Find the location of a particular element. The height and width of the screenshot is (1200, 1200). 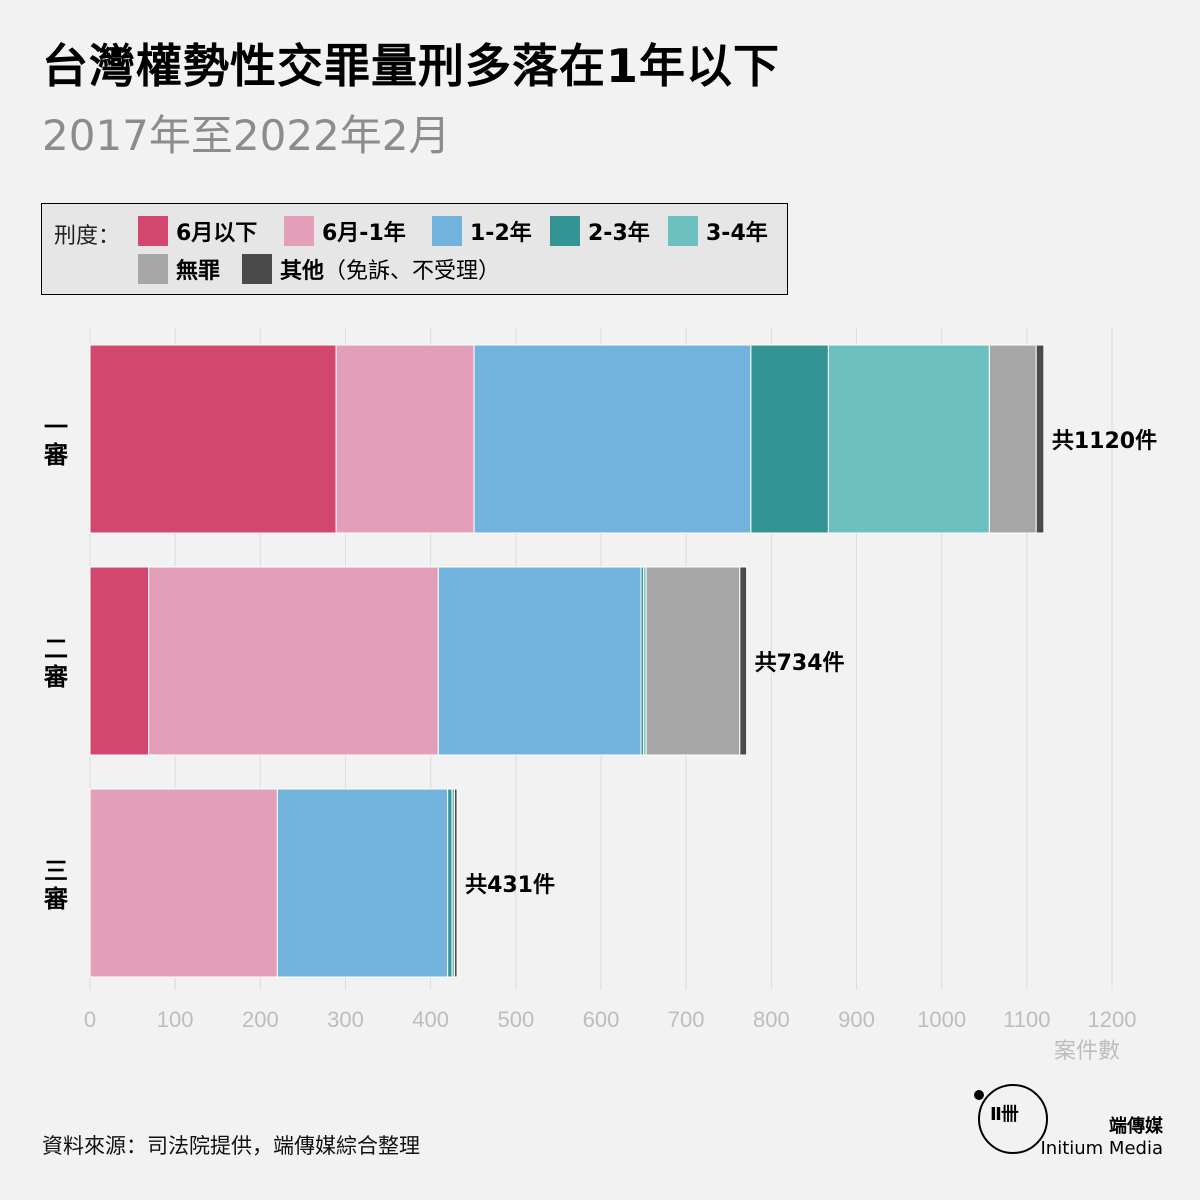

legend-label: 刑度： is located at coordinates (87, 236).